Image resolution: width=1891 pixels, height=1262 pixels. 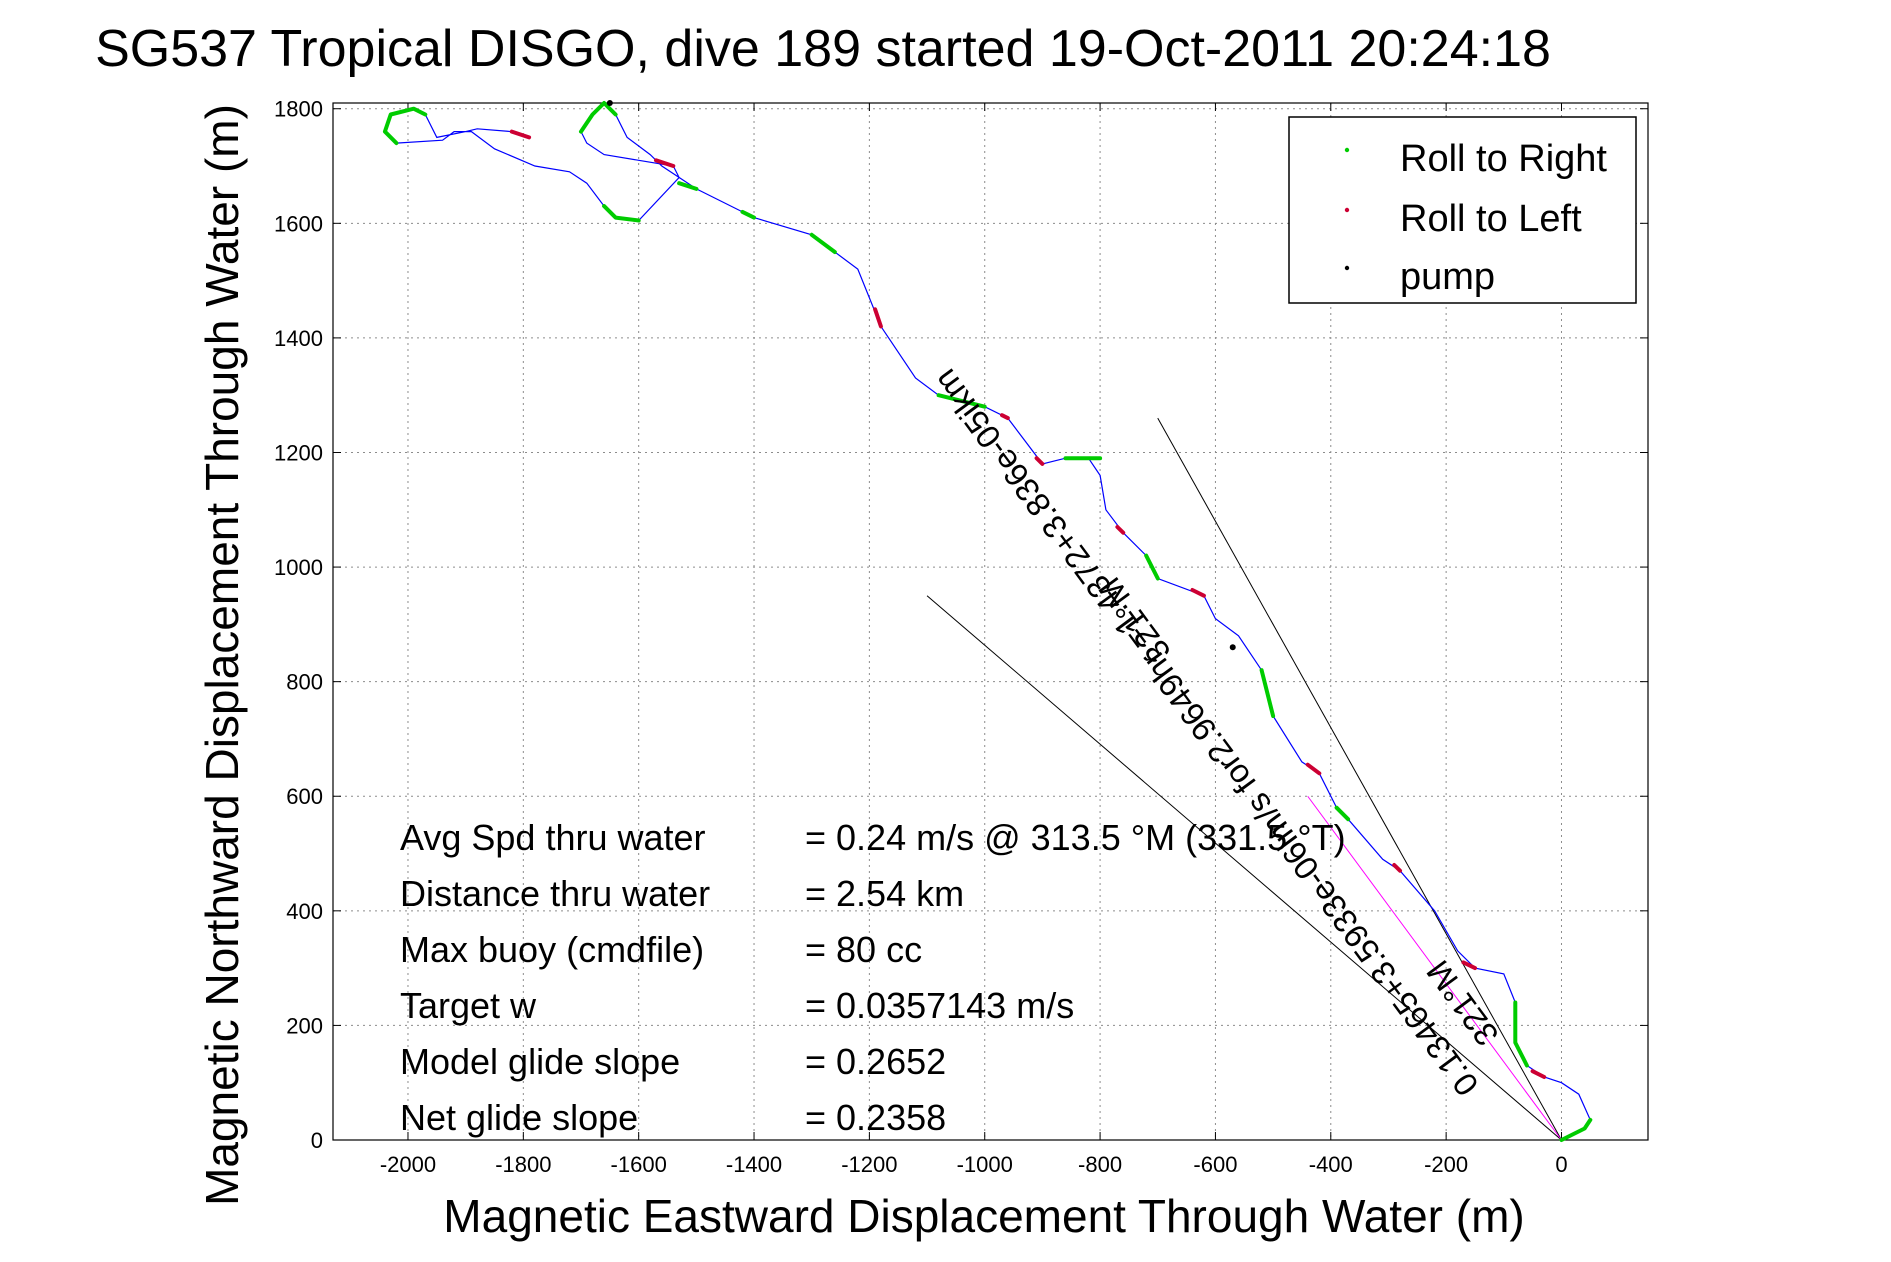 What do you see at coordinates (1075, 837) in the screenshot?
I see `stat-value-avg-spd: = 0.24 m/s @ 313.5 °M (331.5 °T)` at bounding box center [1075, 837].